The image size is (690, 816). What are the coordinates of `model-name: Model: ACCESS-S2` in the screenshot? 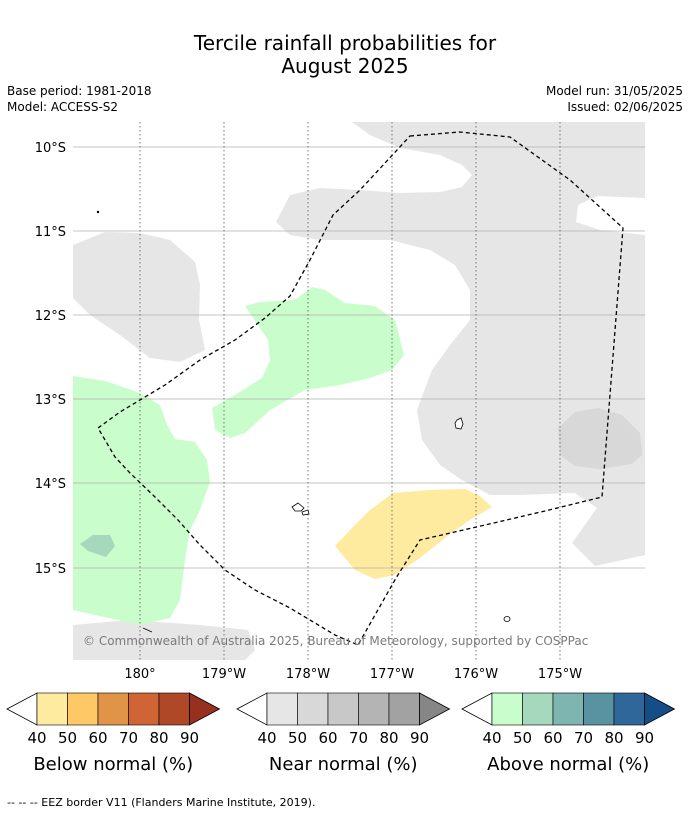 It's located at (63, 107).